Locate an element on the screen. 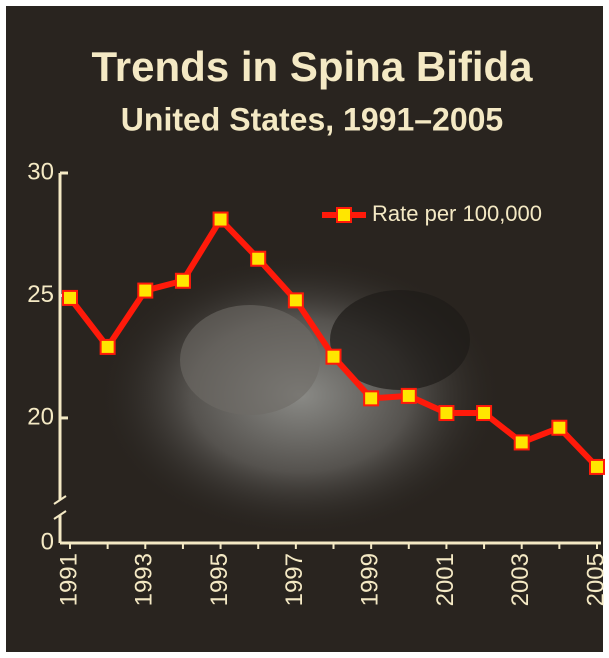 This screenshot has height=658, width=609. y-tick-label: 25 is located at coordinates (40, 294).